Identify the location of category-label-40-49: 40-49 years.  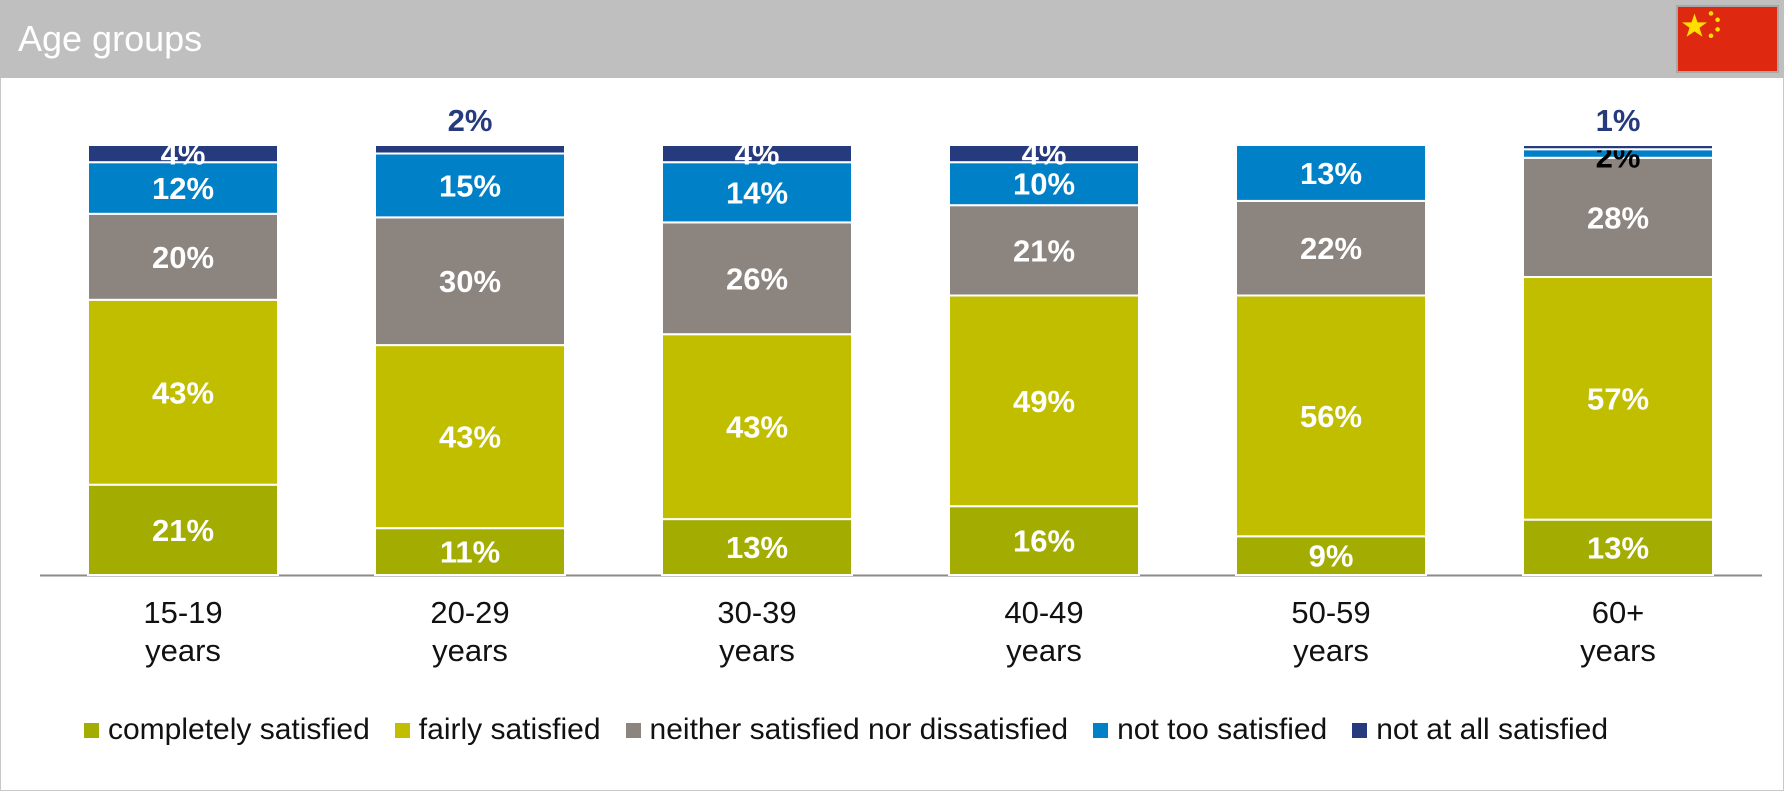
(1044, 632).